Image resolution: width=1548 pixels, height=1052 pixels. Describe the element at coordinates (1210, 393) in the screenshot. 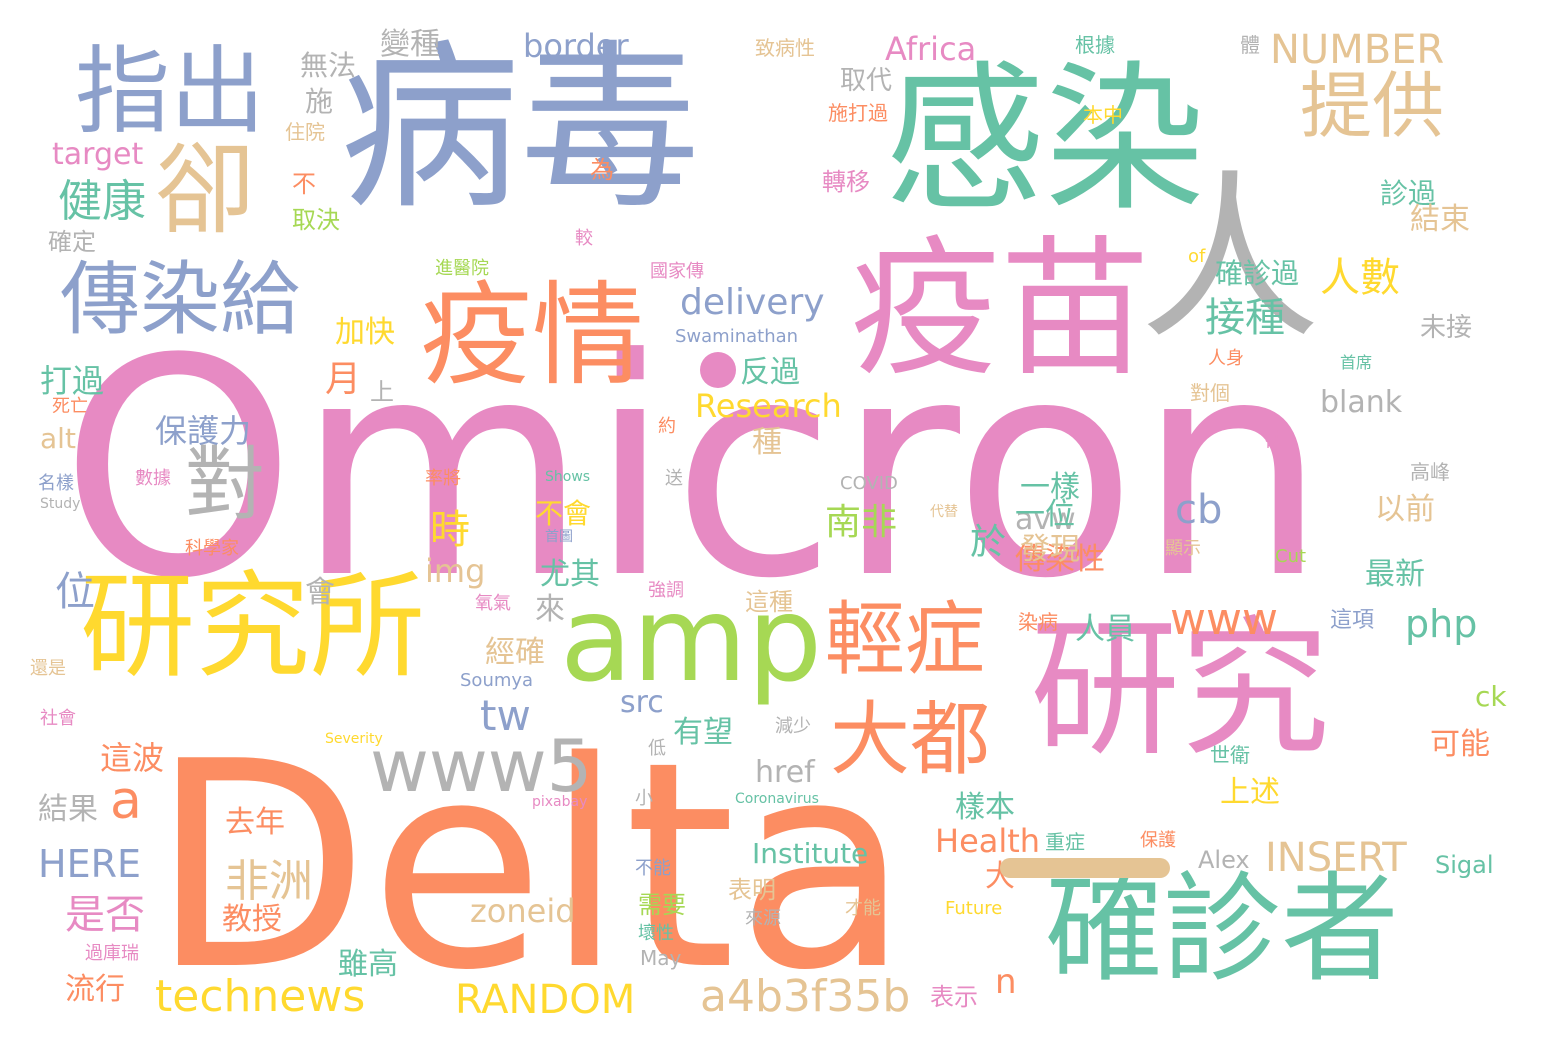

I see `word-cjk-149: 對個` at that location.